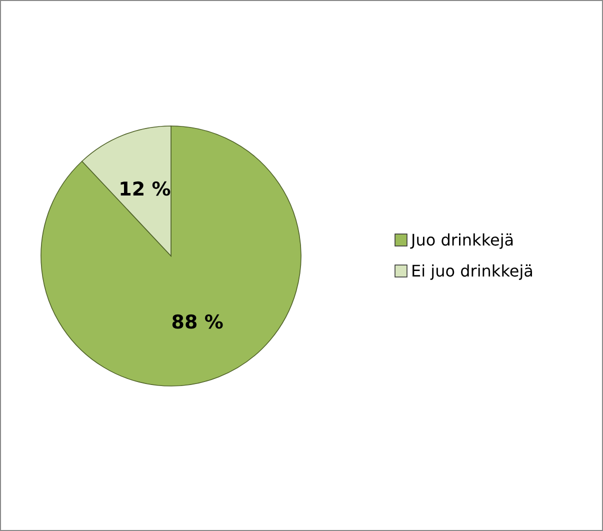 The width and height of the screenshot is (603, 531). What do you see at coordinates (462, 240) in the screenshot?
I see `legend-label: Juo drinkkejä` at bounding box center [462, 240].